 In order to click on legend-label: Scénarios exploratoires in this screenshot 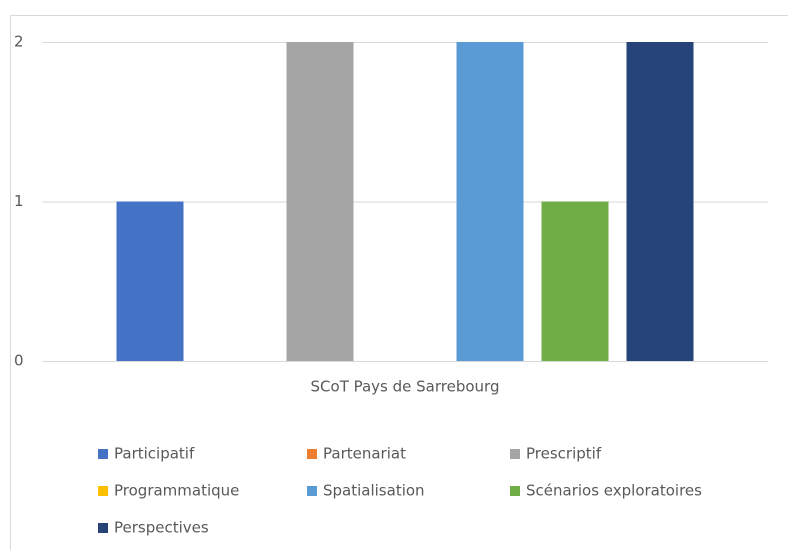, I will do `click(614, 491)`.